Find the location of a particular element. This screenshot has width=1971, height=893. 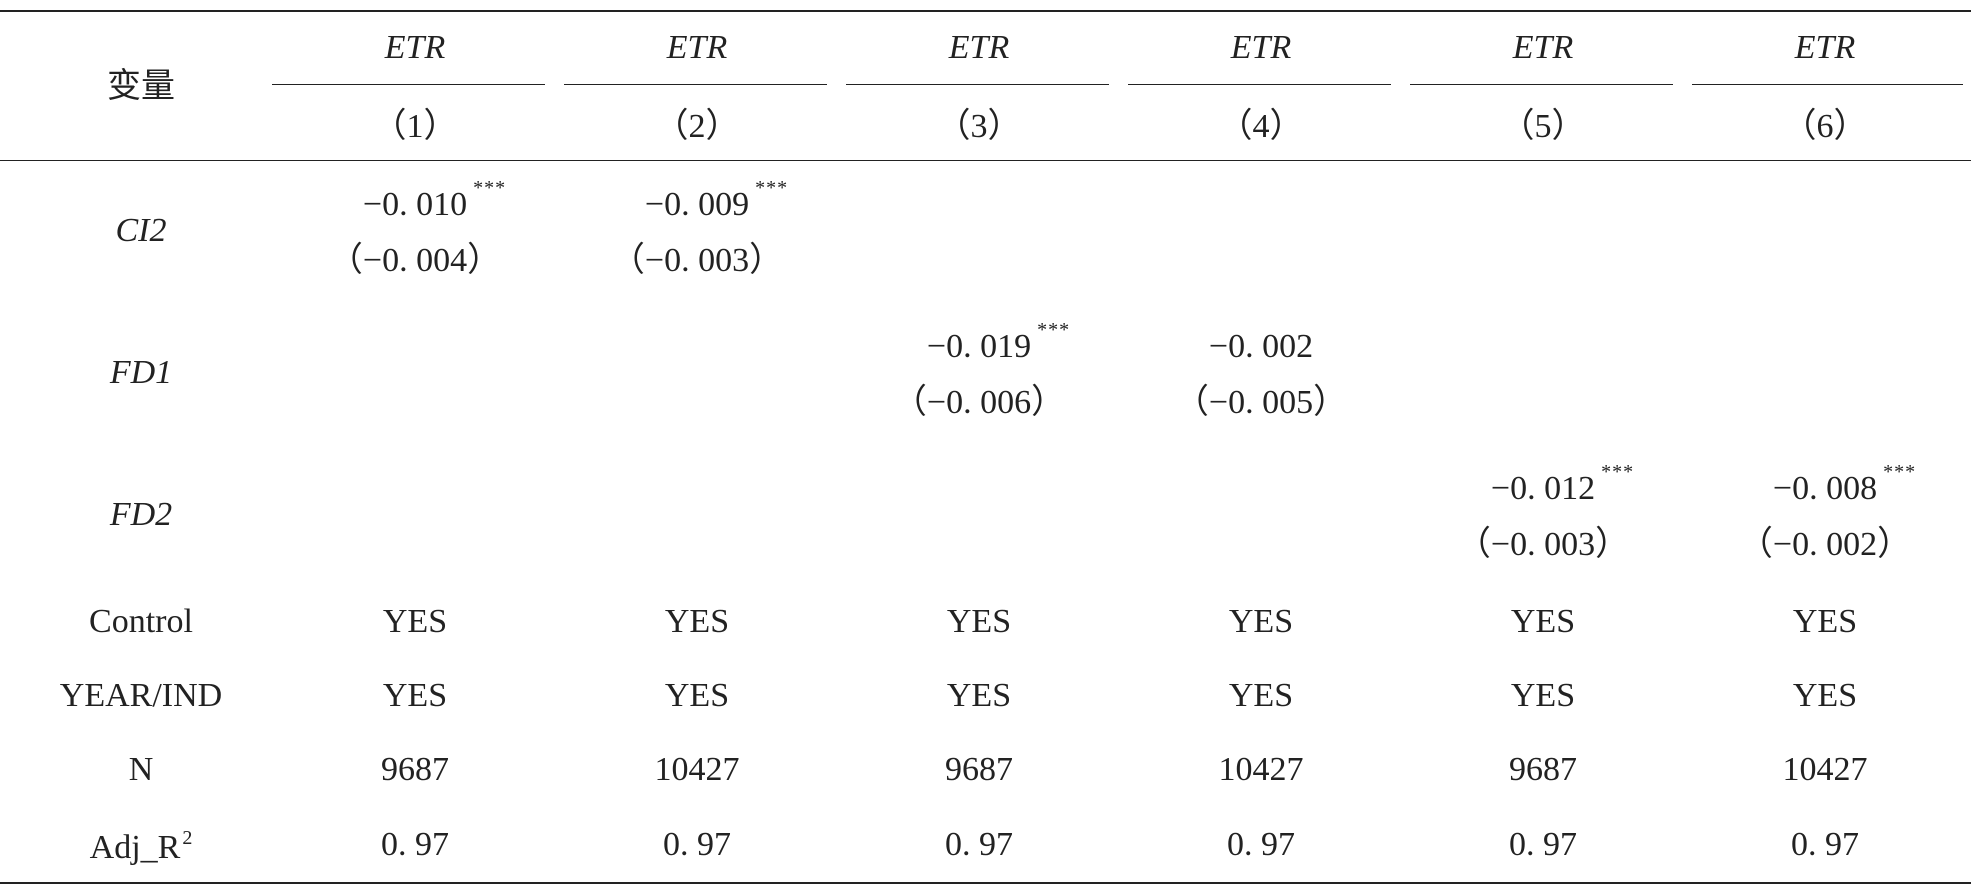

coefficient-cell: −0. 008 *** is located at coordinates (1798, 484).